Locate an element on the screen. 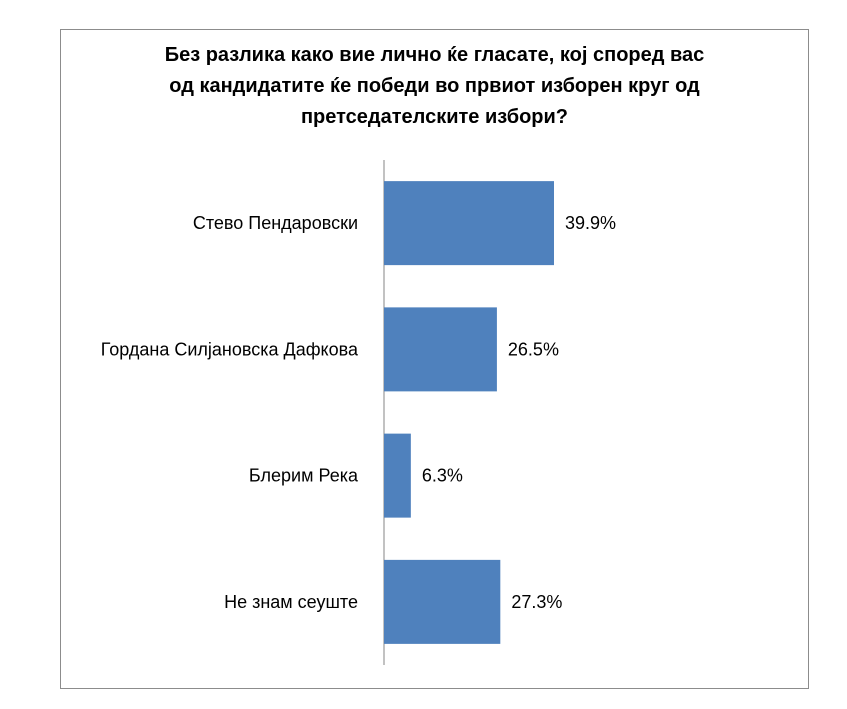 The height and width of the screenshot is (709, 847). category-label-2: Гордана Силјановска Дафкова is located at coordinates (230, 349).